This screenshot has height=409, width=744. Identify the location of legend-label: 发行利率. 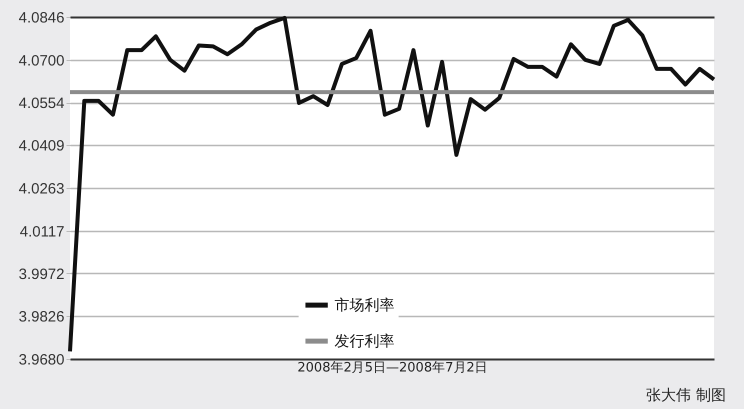
(364, 341).